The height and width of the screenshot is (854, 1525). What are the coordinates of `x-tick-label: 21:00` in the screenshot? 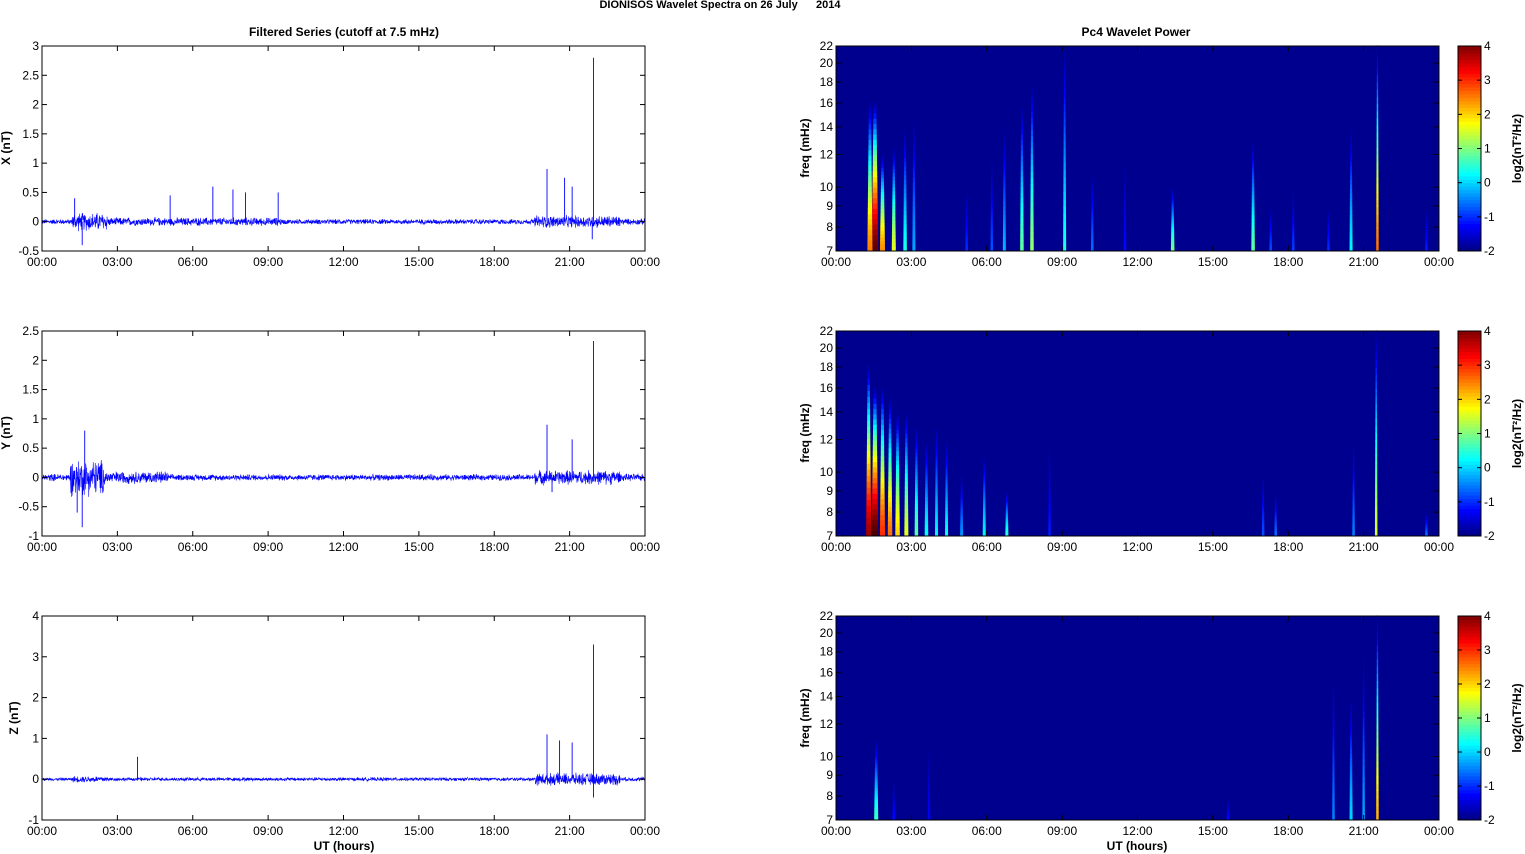 It's located at (1364, 262).